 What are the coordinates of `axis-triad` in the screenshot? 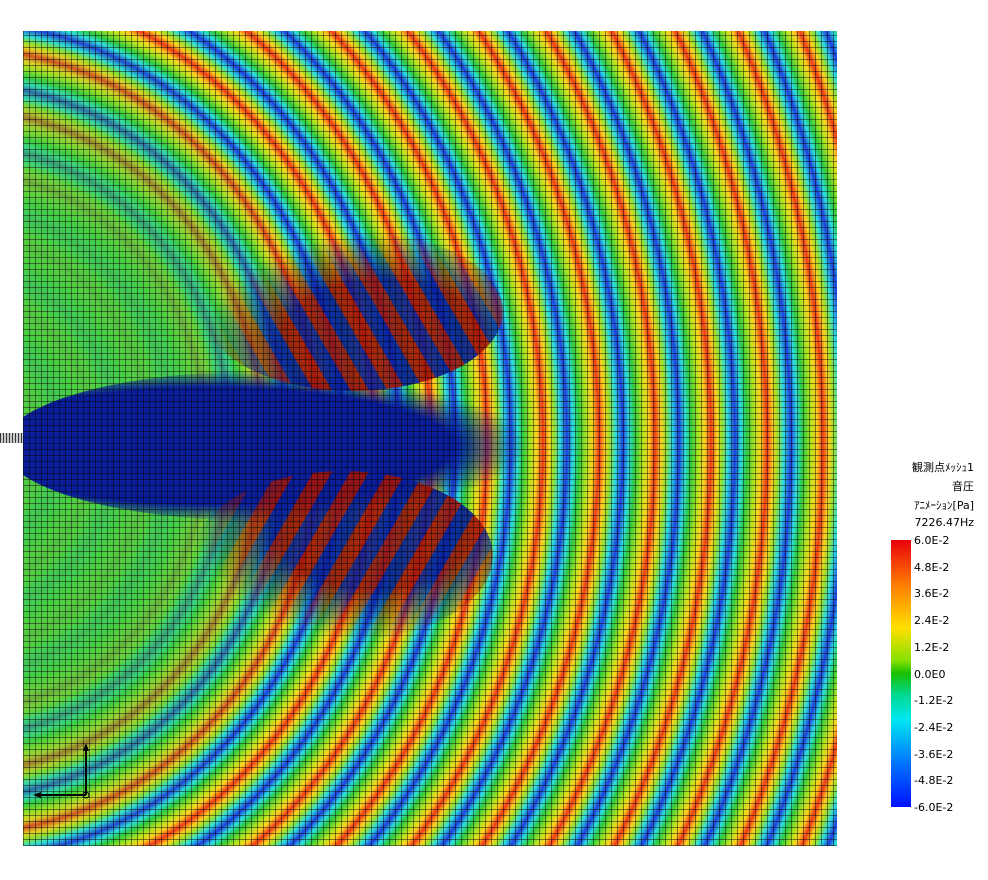 It's located at (61, 771).